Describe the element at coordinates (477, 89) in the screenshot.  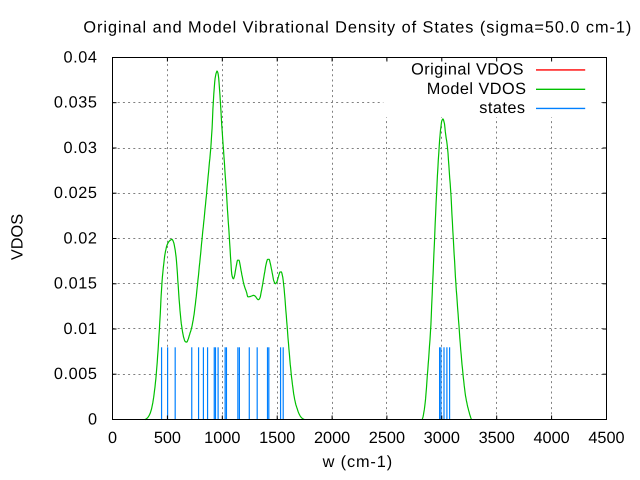
I see `svg-text: Model VDOS` at that location.